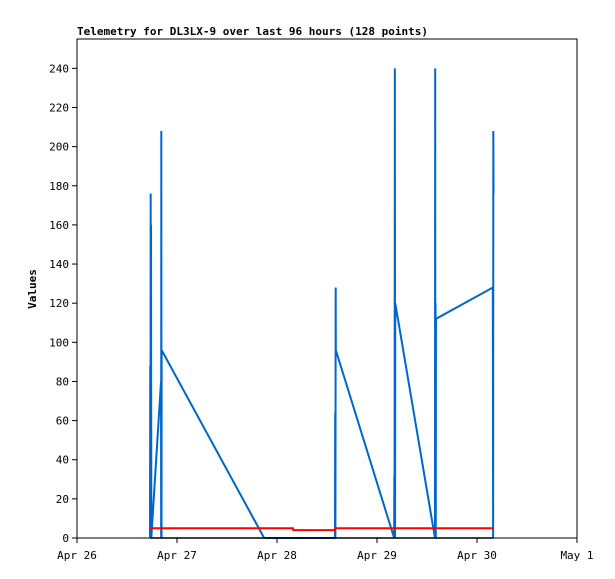 The width and height of the screenshot is (615, 579). I want to click on y-tick-label-5: 100, so click(59, 342).